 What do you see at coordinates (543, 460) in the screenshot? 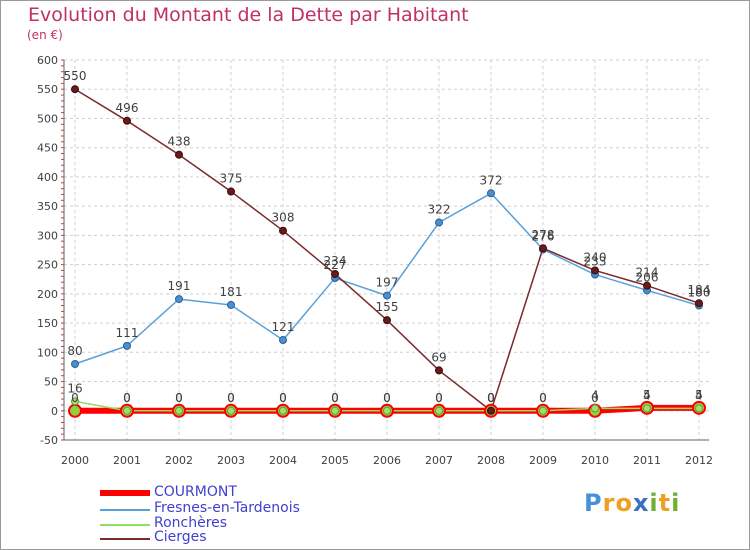
I see `x-tick-label: 2009` at bounding box center [543, 460].